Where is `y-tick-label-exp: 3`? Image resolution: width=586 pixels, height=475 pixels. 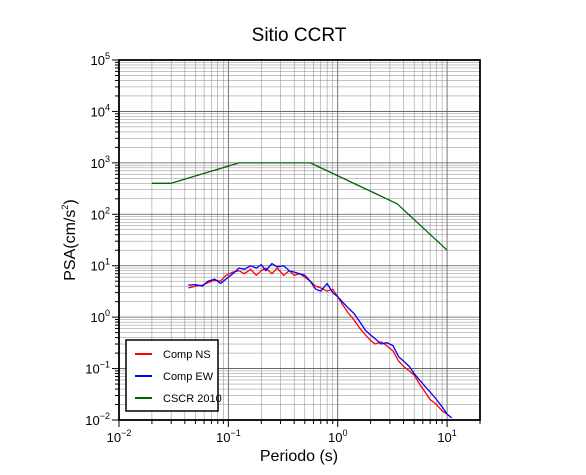
y-tick-label-exp: 3 is located at coordinates (107, 159).